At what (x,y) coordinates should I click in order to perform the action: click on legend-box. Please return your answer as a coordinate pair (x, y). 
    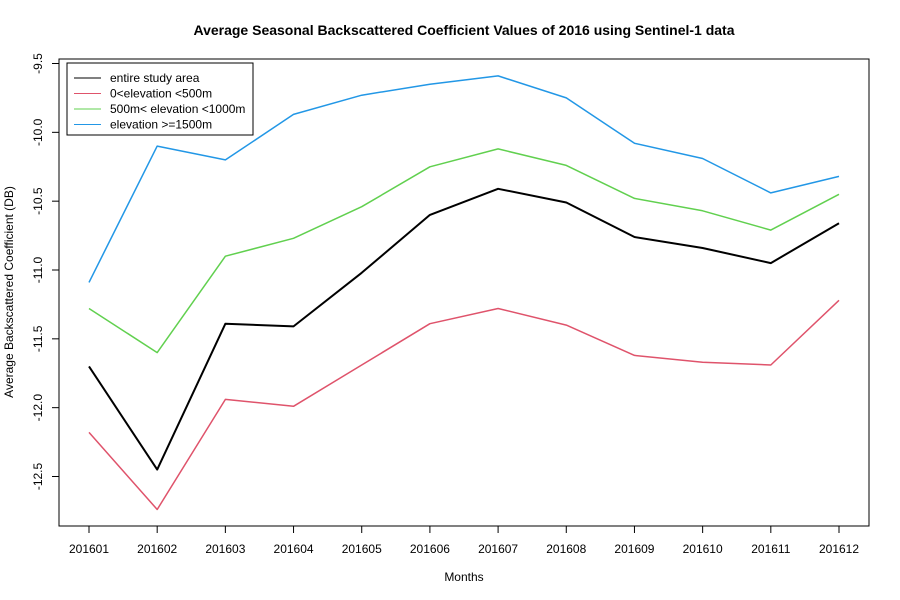
    Looking at the image, I should click on (160, 99).